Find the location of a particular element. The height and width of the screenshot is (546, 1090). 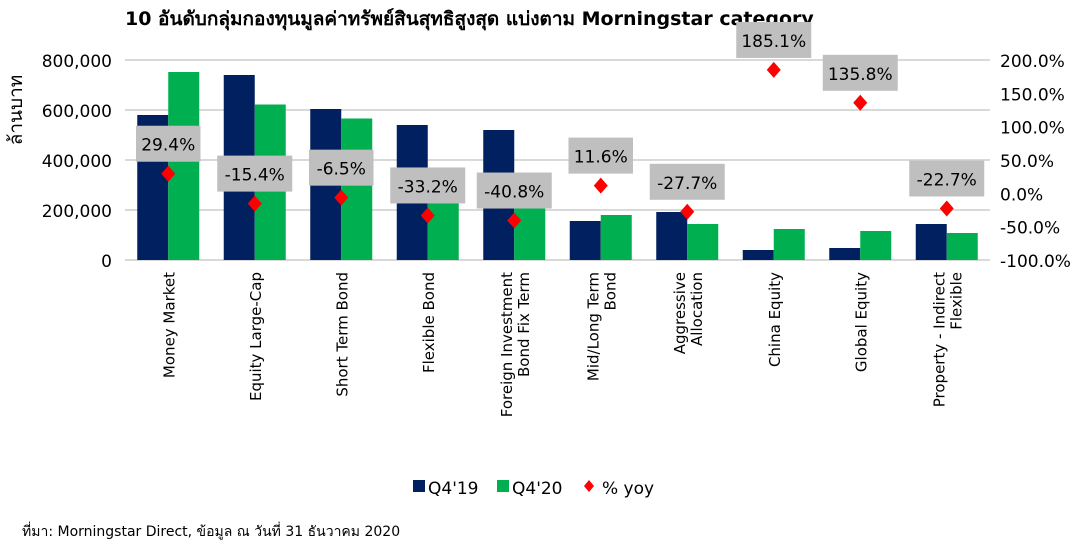

legend-label-yoy: % yoy is located at coordinates (628, 489).